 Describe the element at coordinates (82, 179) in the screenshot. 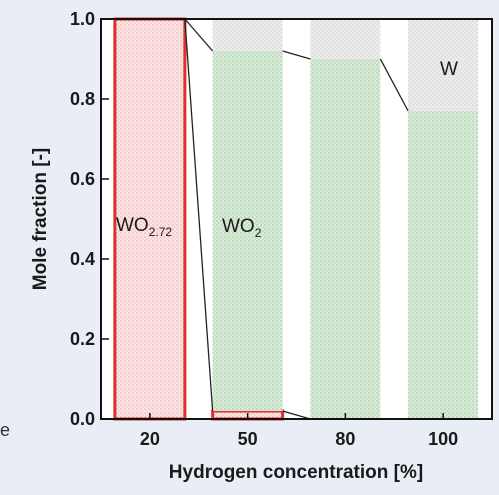

I see `y-tick-label-0.6: 0.6` at that location.